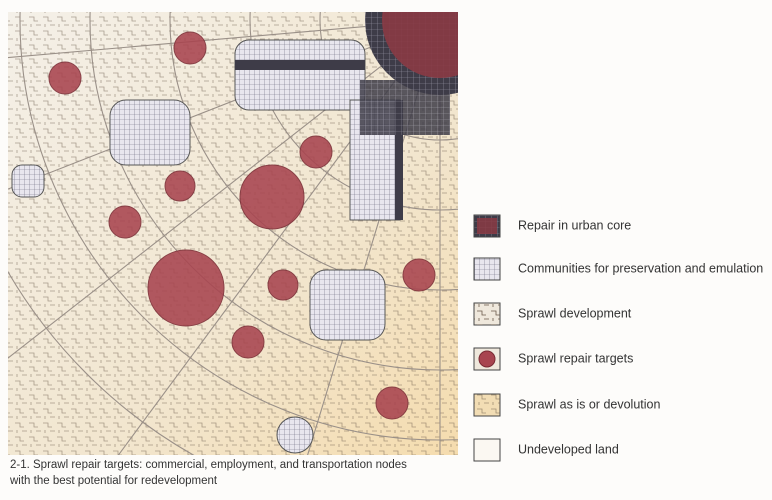 Image resolution: width=772 pixels, height=500 pixels. I want to click on legend-label: Undeveloped land, so click(568, 449).